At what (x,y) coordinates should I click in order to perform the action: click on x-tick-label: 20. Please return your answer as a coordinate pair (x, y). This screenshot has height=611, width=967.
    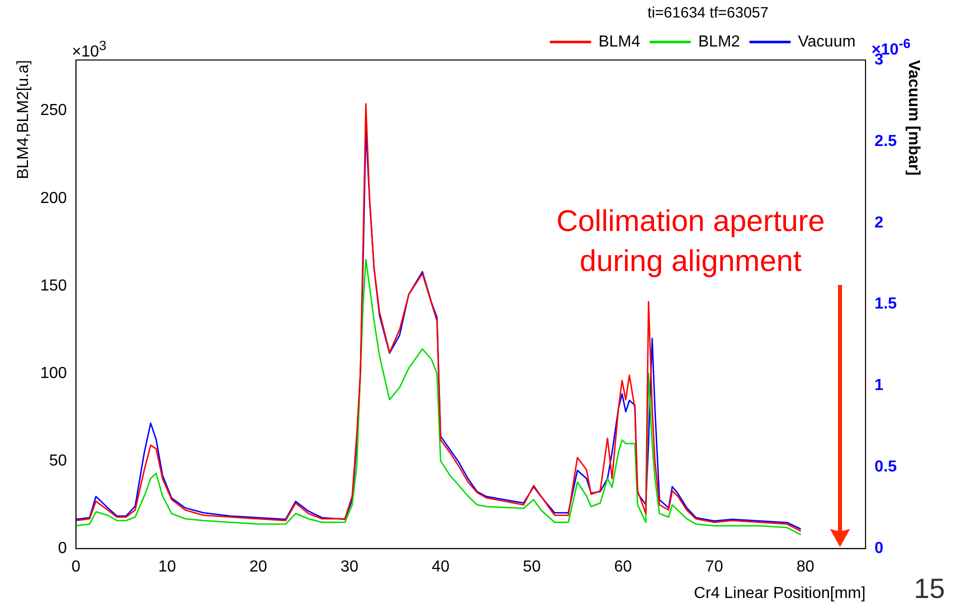
    Looking at the image, I should click on (258, 567).